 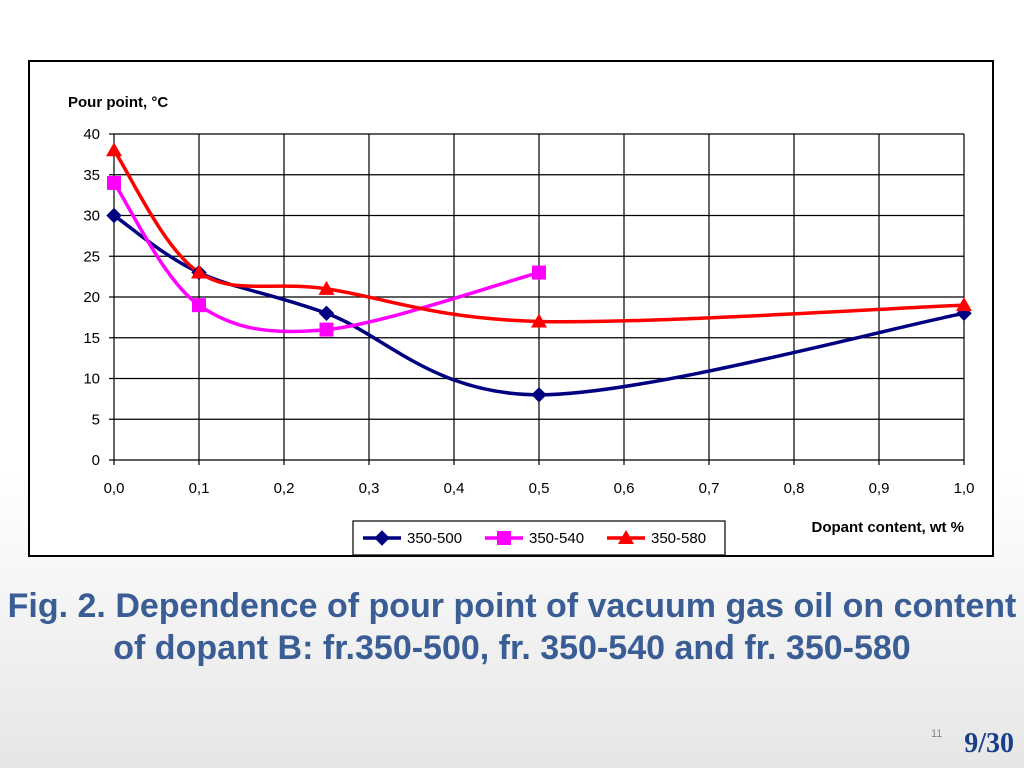 What do you see at coordinates (369, 488) in the screenshot?
I see `x-tick-label: 0,3` at bounding box center [369, 488].